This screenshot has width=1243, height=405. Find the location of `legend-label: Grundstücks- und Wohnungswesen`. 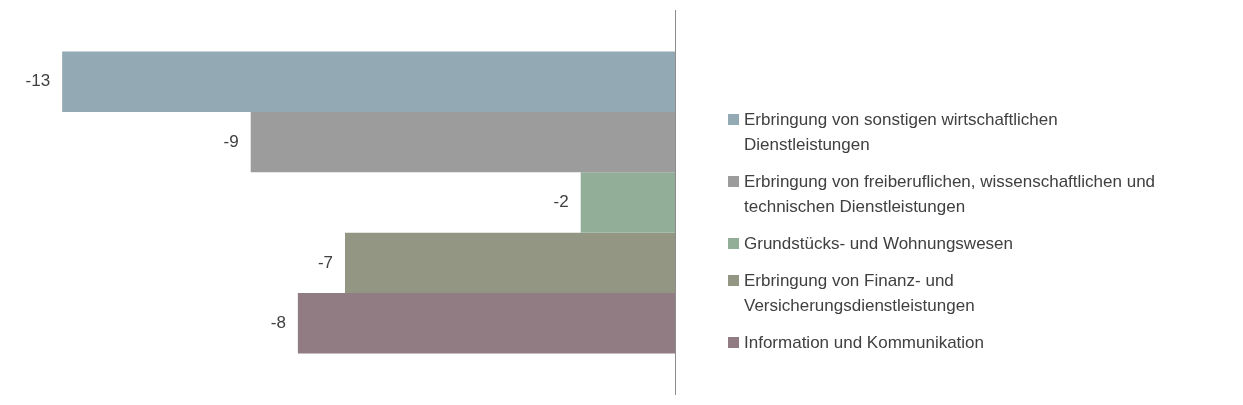

legend-label: Grundstücks- und Wohnungswesen is located at coordinates (879, 244).